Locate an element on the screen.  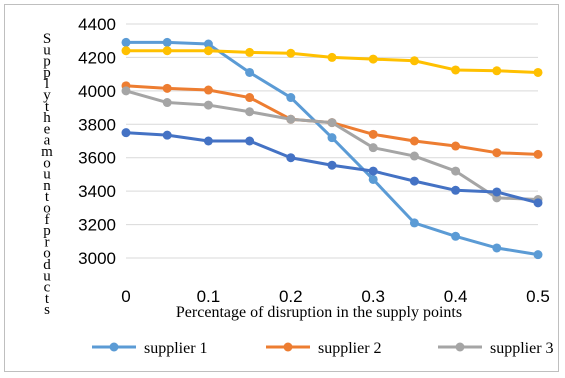
x-tick-label: 0.1 is located at coordinates (209, 296).